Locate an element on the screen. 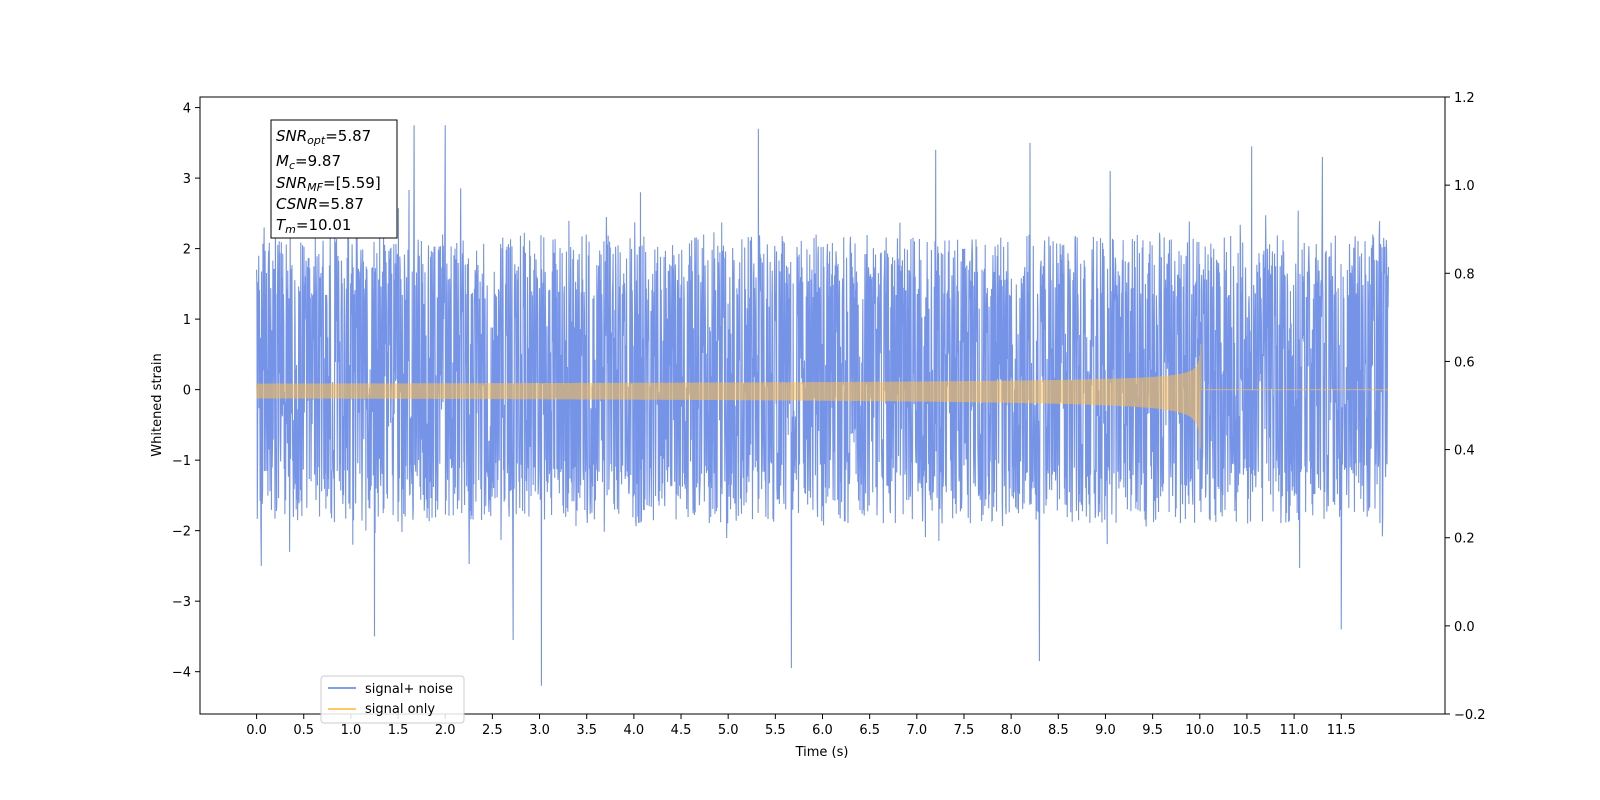 Image resolution: width=1600 pixels, height=800 pixels. x-tick-label-2: 1.0 is located at coordinates (351, 730).